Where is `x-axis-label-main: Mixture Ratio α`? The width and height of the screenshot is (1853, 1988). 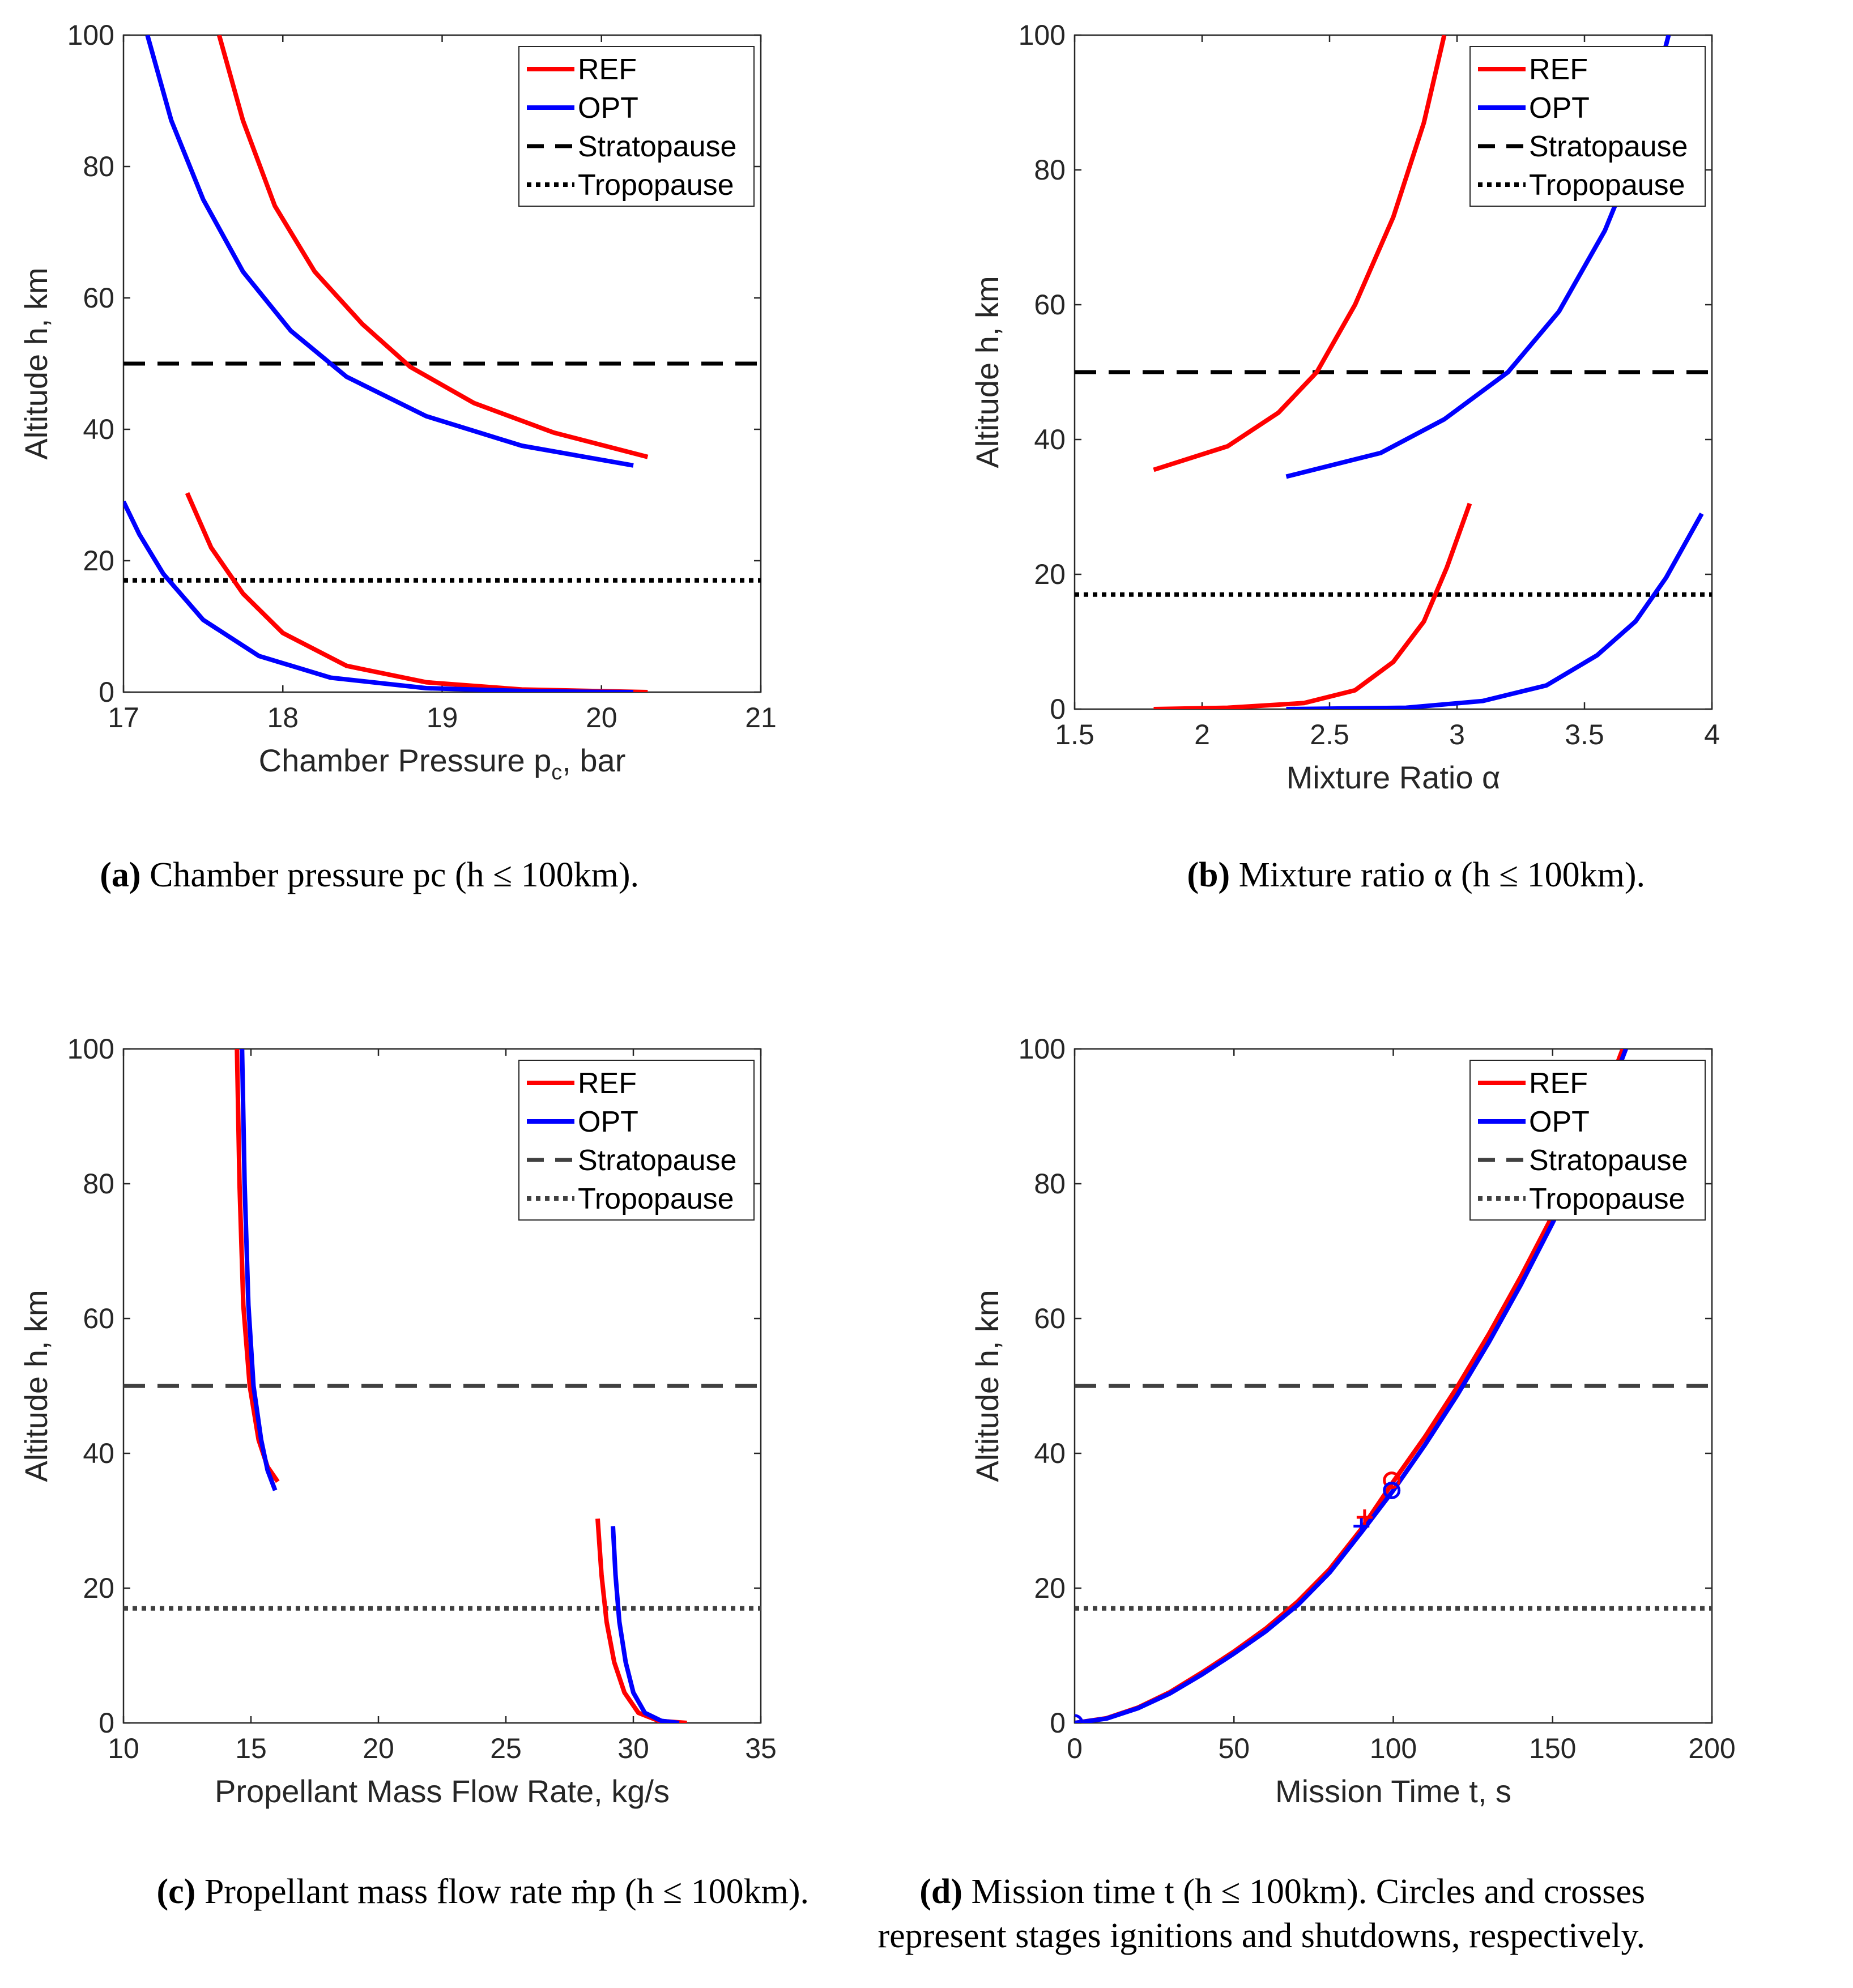 x-axis-label-main: Mixture Ratio α is located at coordinates (1394, 777).